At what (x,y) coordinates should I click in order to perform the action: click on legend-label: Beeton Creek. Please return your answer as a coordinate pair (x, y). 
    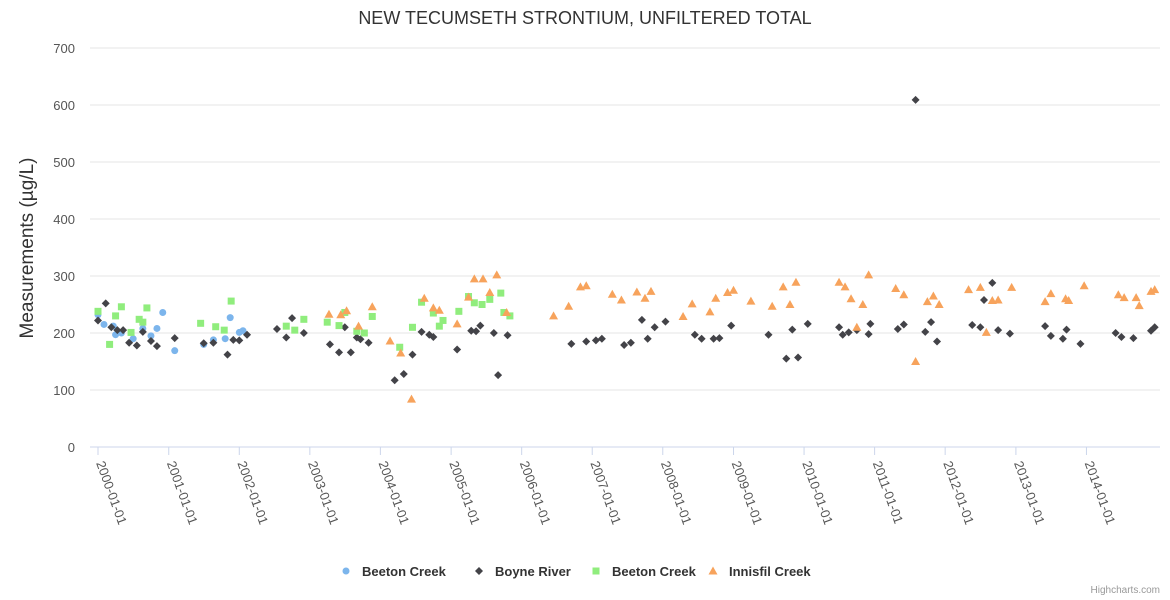
    Looking at the image, I should click on (404, 571).